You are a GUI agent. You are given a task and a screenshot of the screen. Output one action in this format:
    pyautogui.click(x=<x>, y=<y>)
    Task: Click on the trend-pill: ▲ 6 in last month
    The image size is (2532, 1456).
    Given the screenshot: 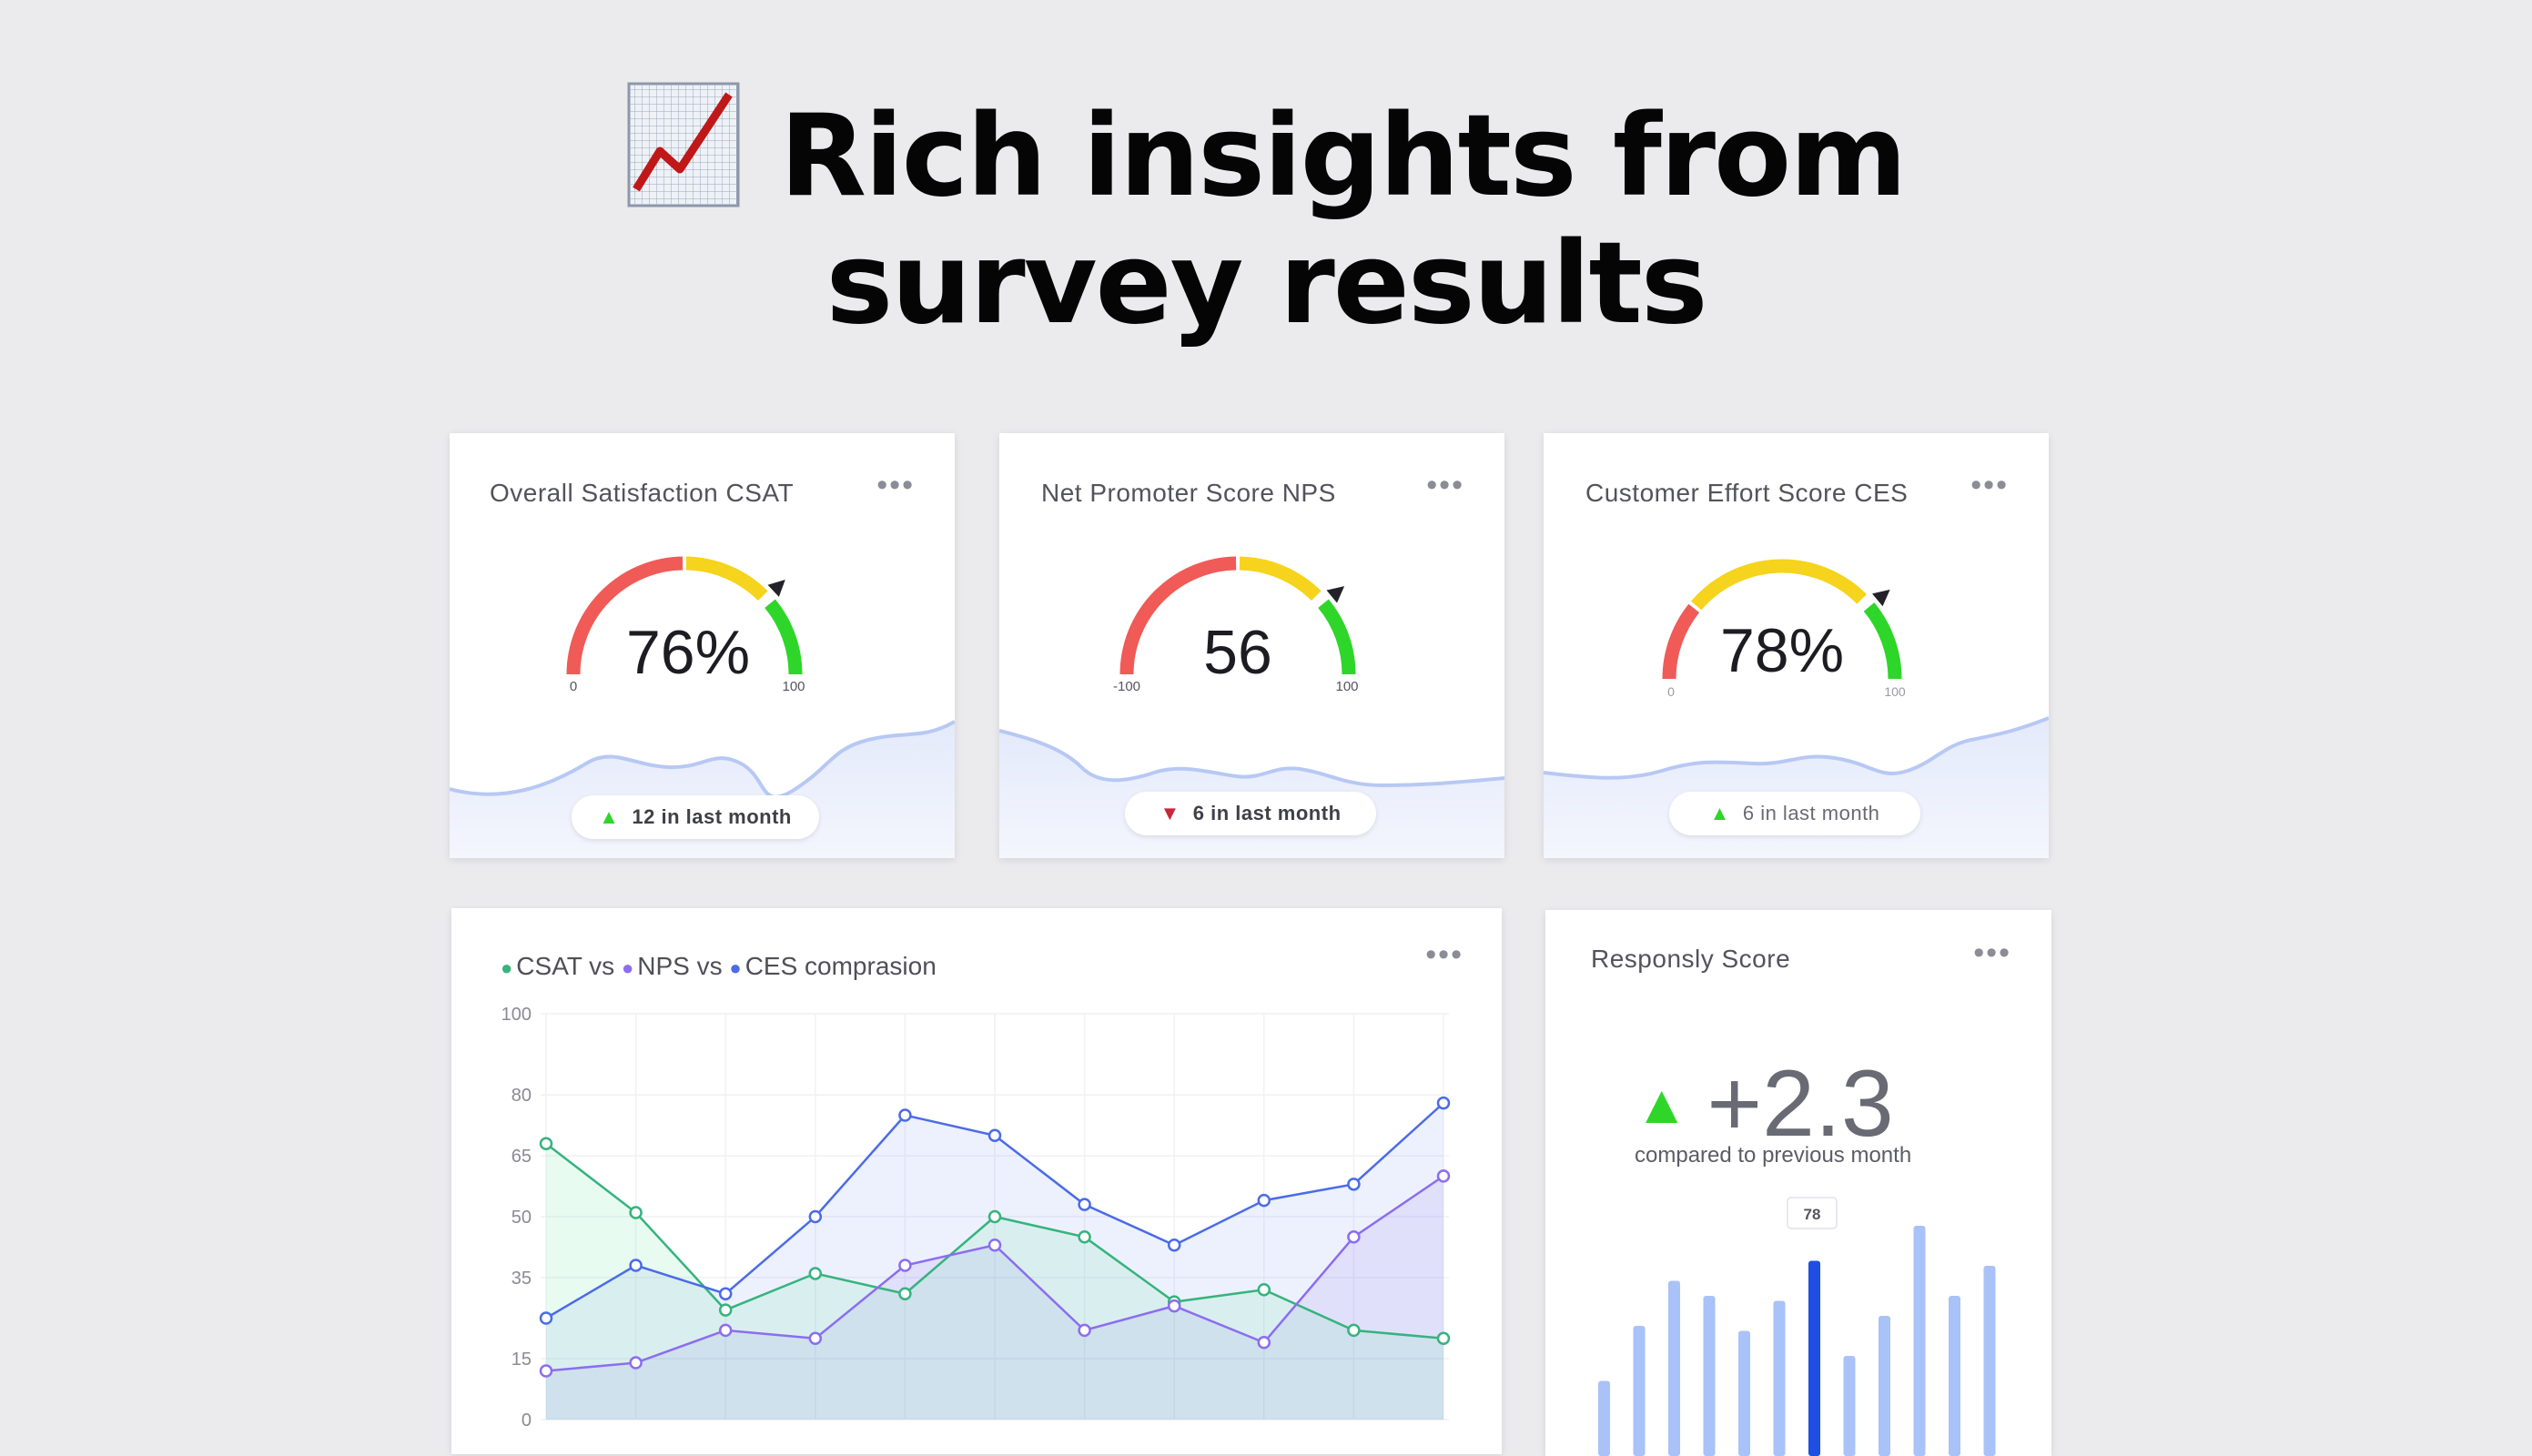 What is the action you would take?
    pyautogui.click(x=1794, y=814)
    